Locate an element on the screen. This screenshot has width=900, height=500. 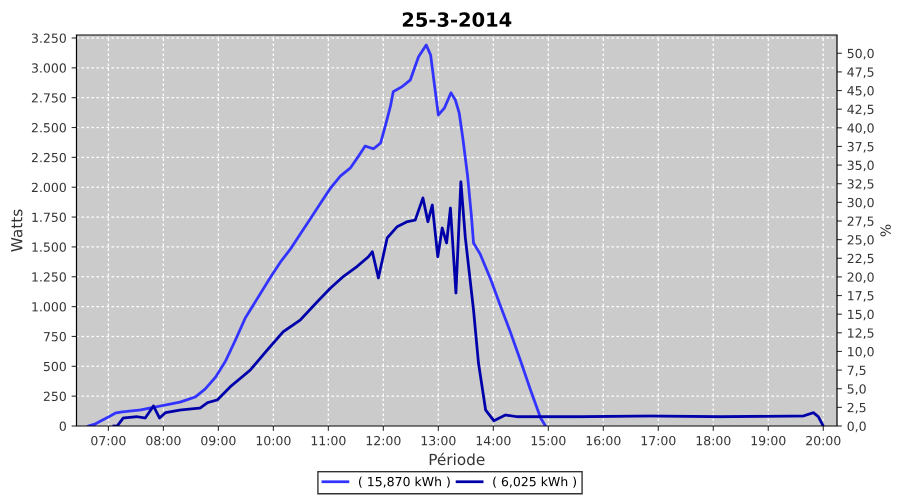
y2-tick-label: 22,5 is located at coordinates (861, 259).